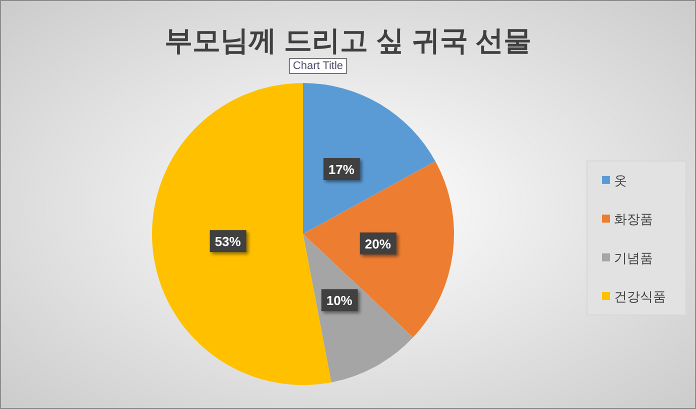 This screenshot has width=696, height=409. Describe the element at coordinates (341, 170) in the screenshot. I see `data-label: 17%` at that location.